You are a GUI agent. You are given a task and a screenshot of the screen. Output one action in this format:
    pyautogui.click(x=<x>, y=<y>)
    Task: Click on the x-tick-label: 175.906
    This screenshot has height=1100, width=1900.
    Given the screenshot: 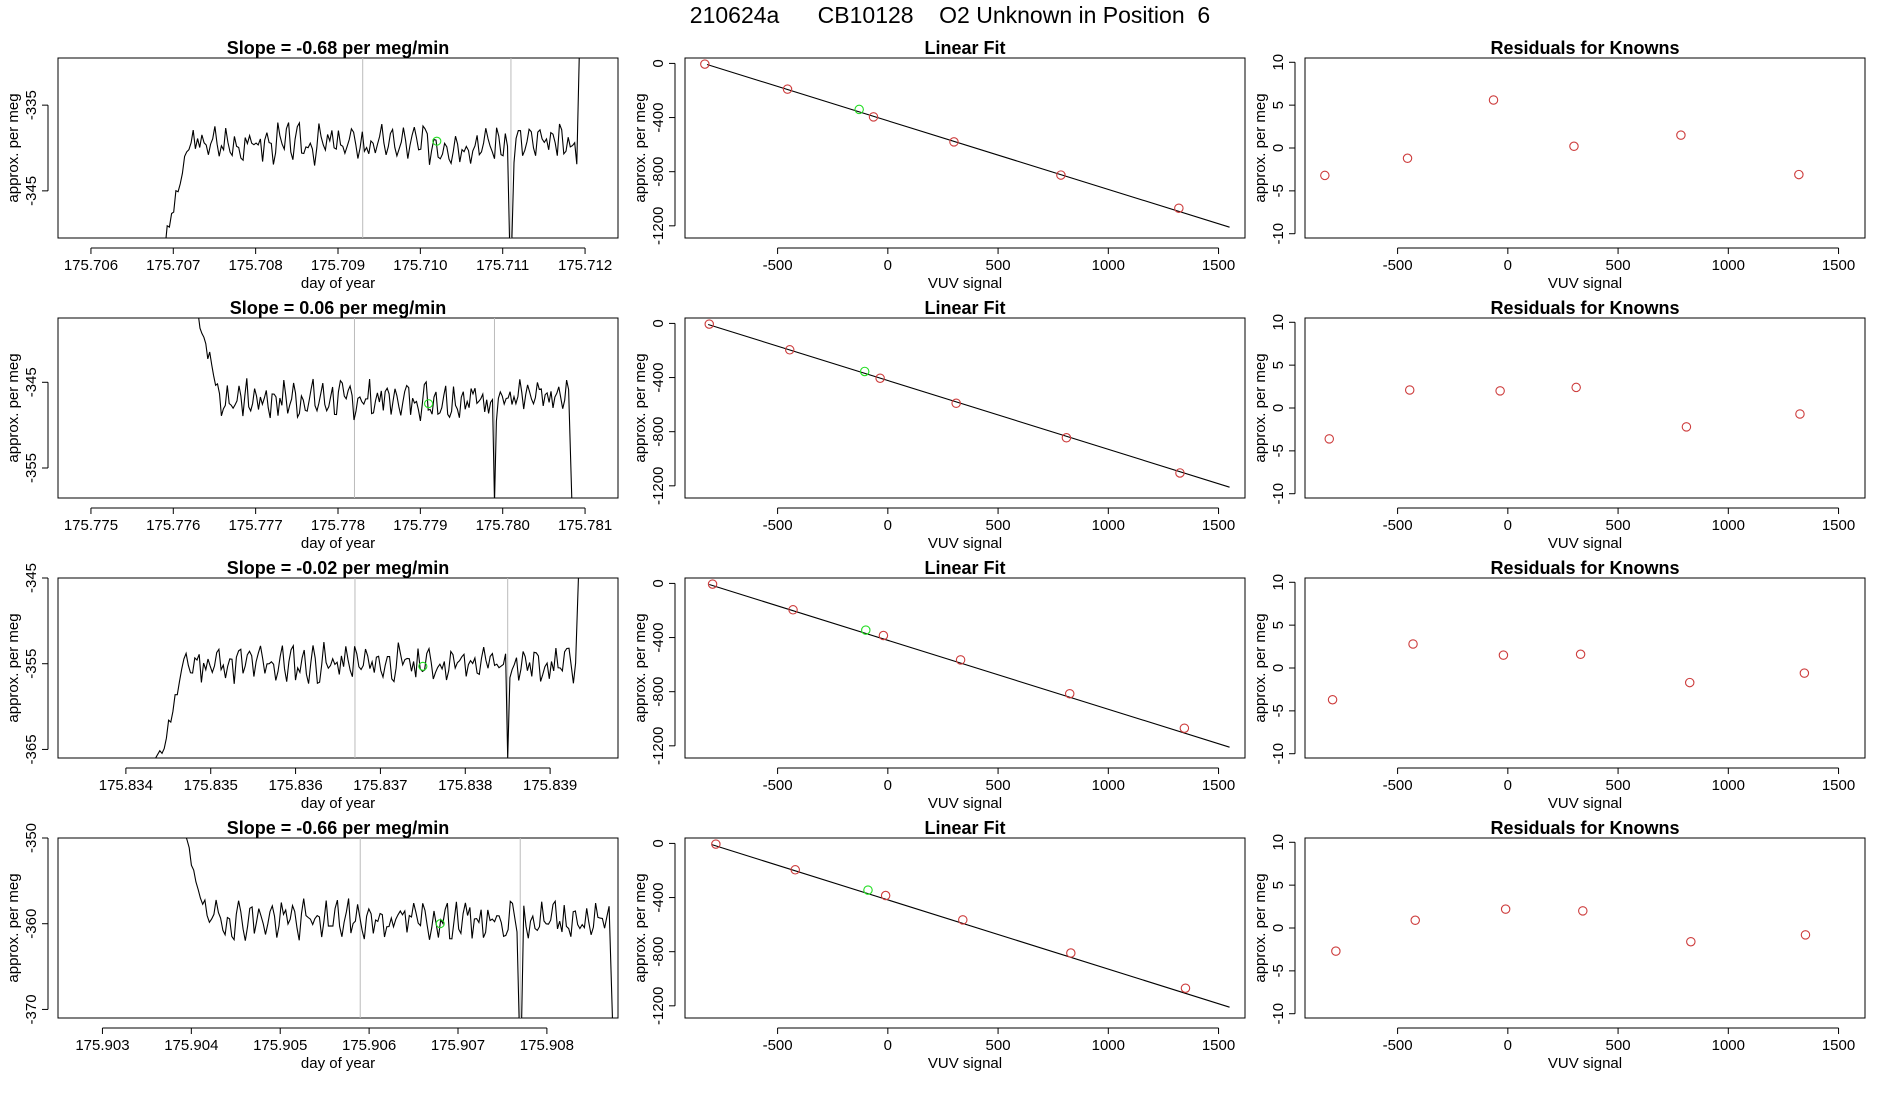 What is the action you would take?
    pyautogui.click(x=369, y=1045)
    